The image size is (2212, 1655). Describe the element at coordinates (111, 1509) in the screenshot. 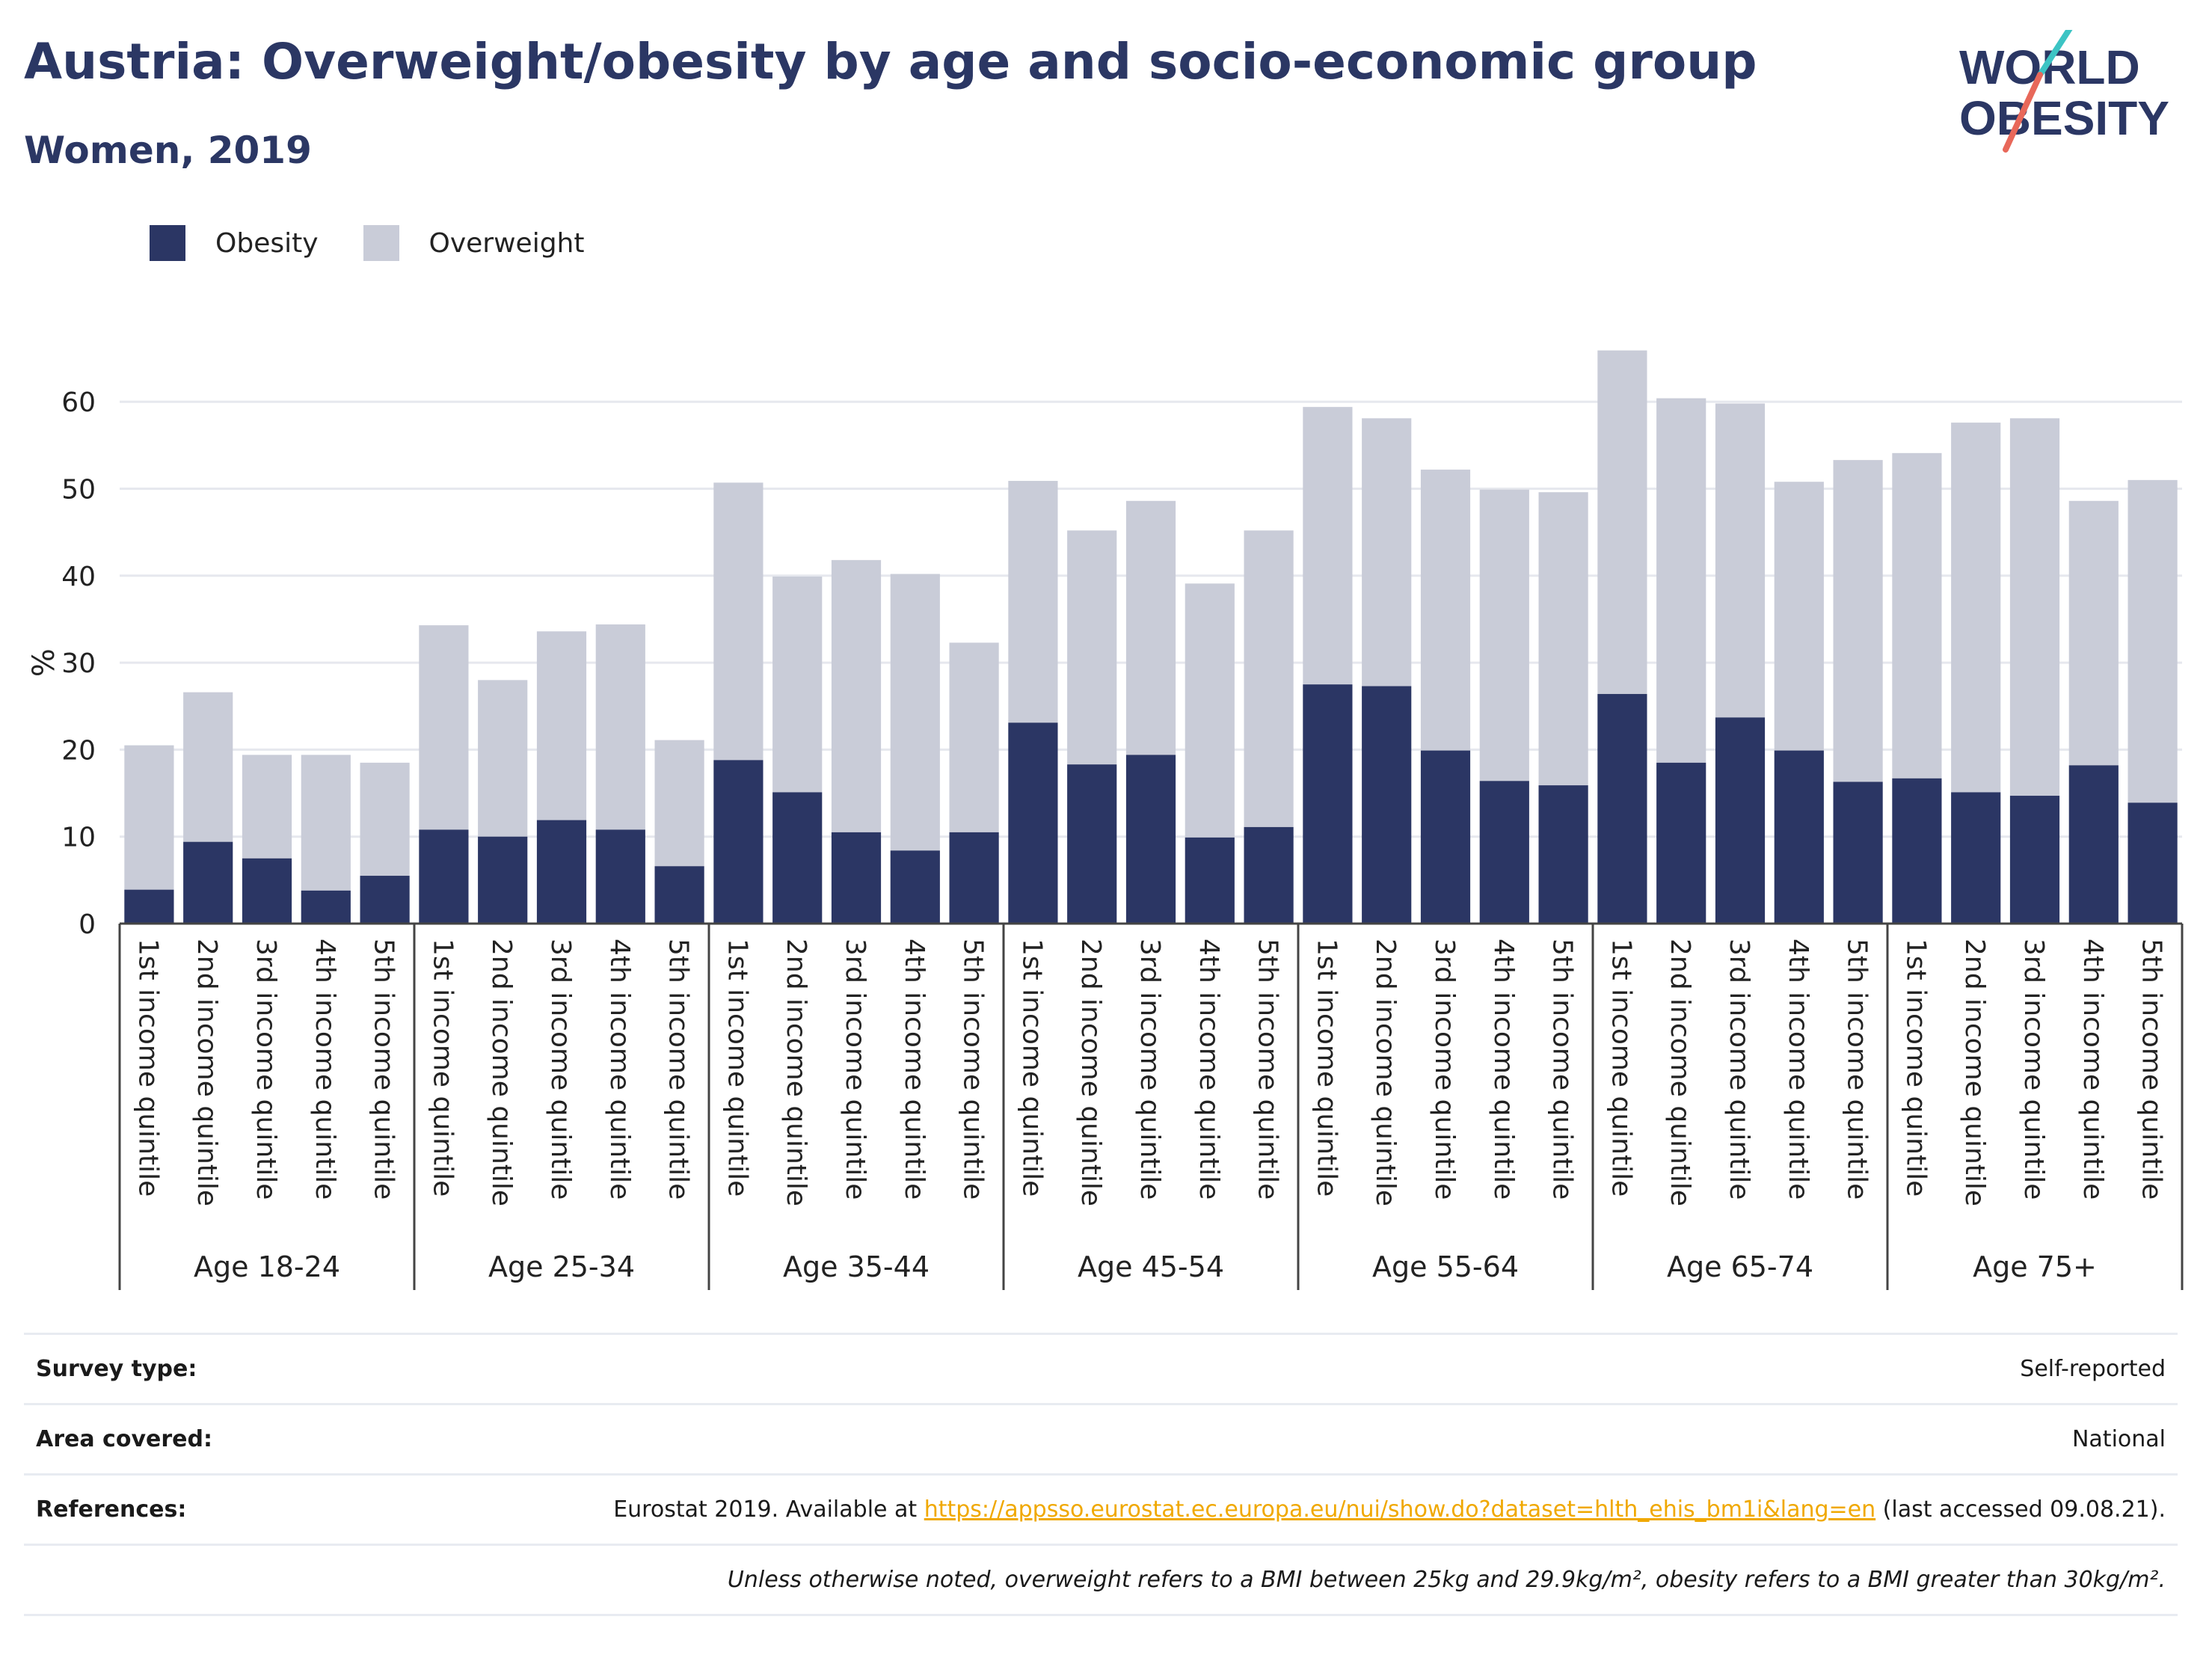

I see `references-label: References:` at that location.